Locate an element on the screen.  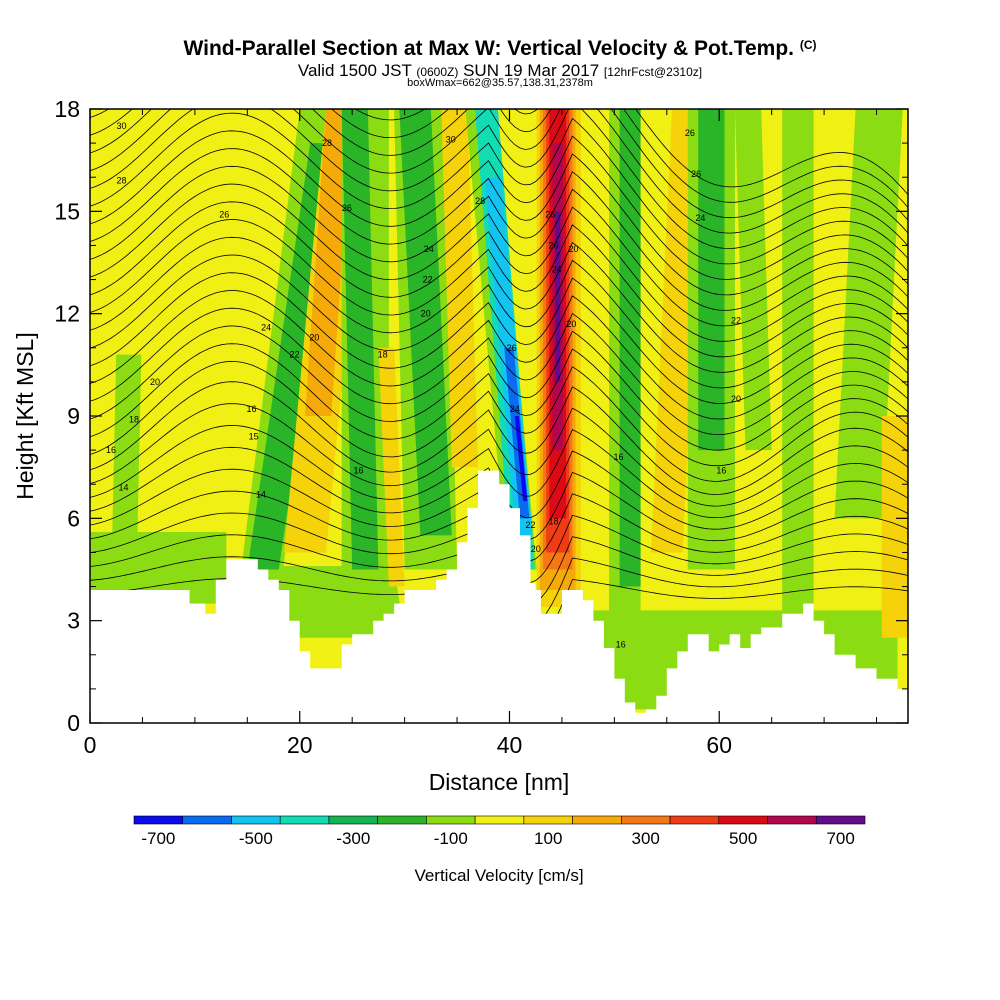
contour-label: 15 is located at coordinates (254, 436).